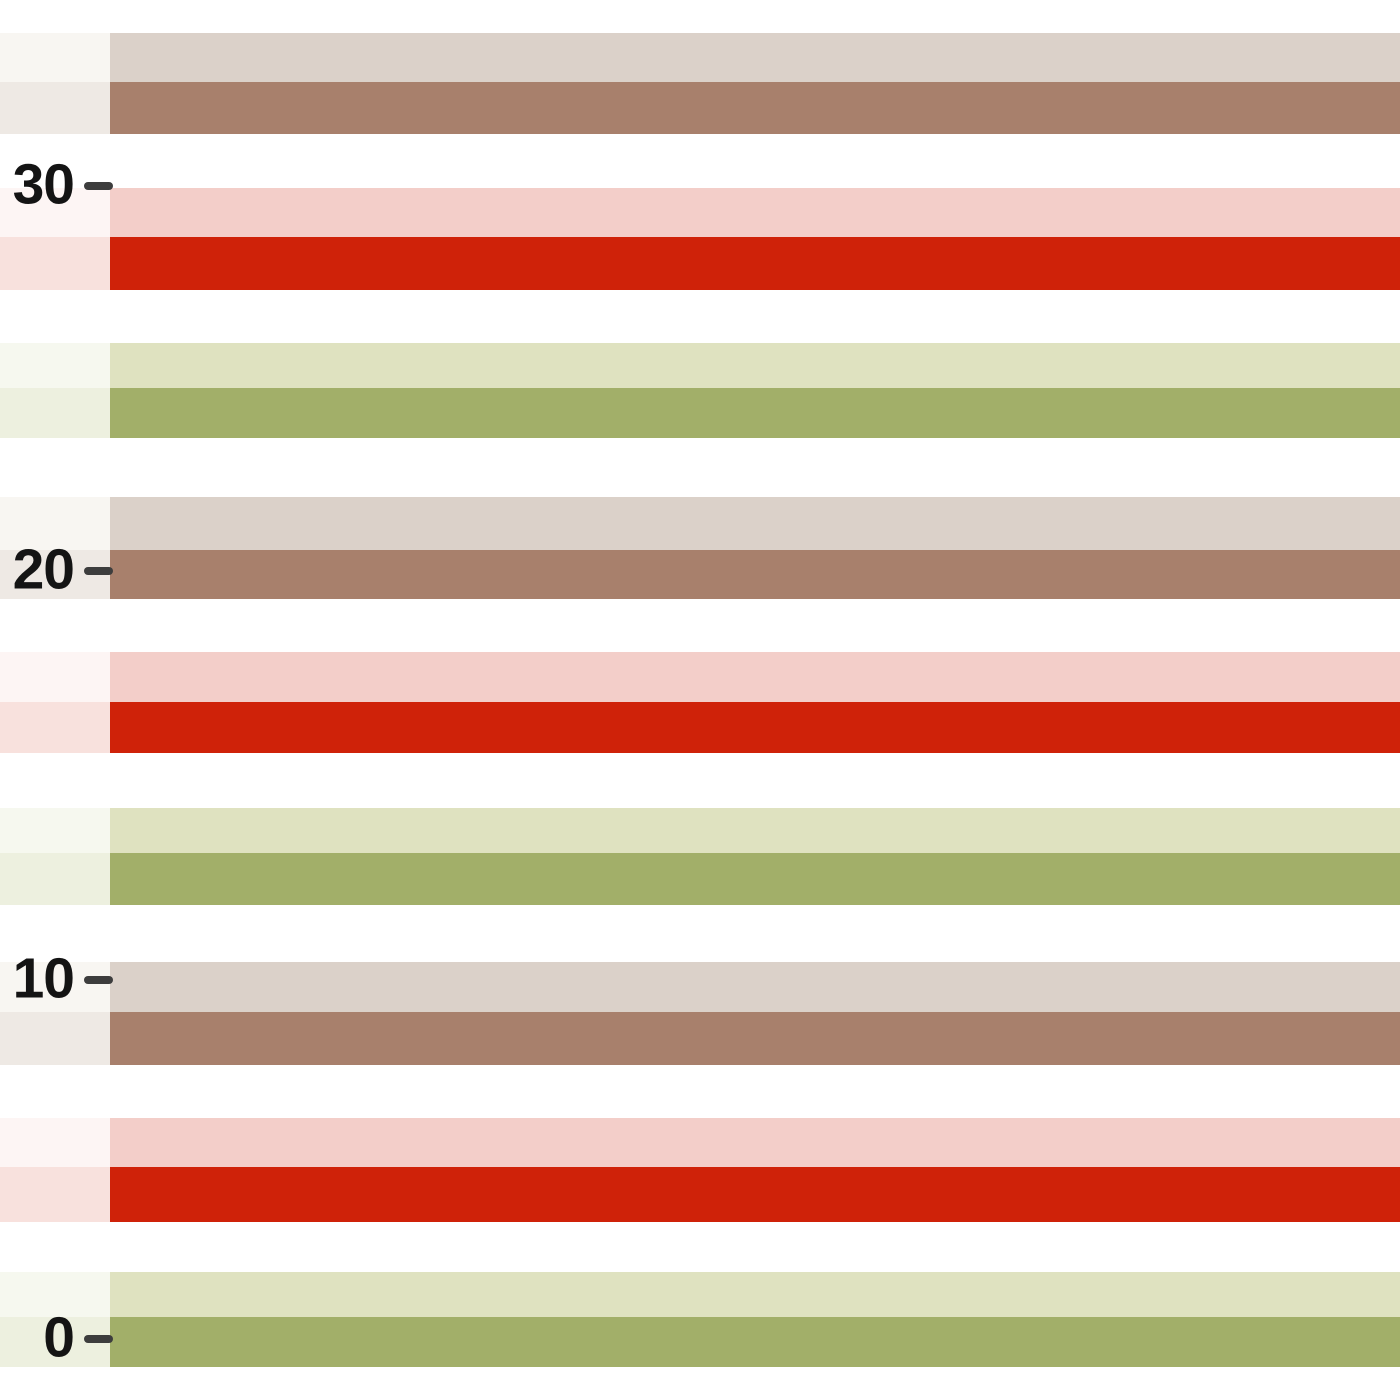 This screenshot has height=1400, width=1400. I want to click on y-axis-tick-label: 0, so click(59, 1337).